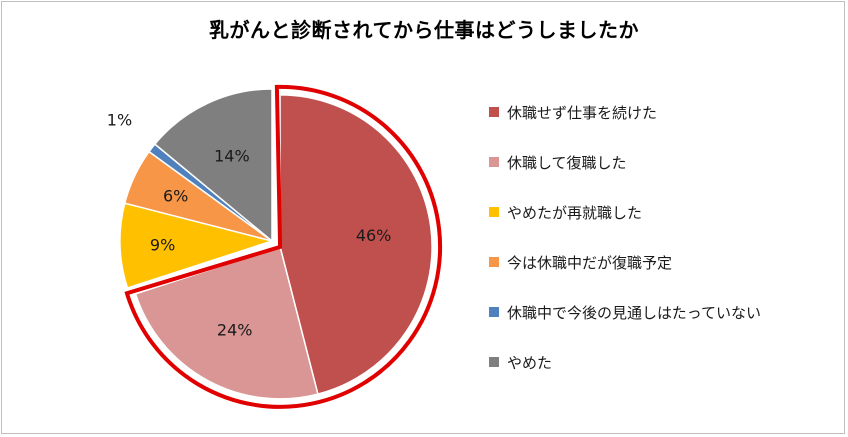 The image size is (848, 437). What do you see at coordinates (175, 196) in the screenshot?
I see `data-label-4: 6%` at bounding box center [175, 196].